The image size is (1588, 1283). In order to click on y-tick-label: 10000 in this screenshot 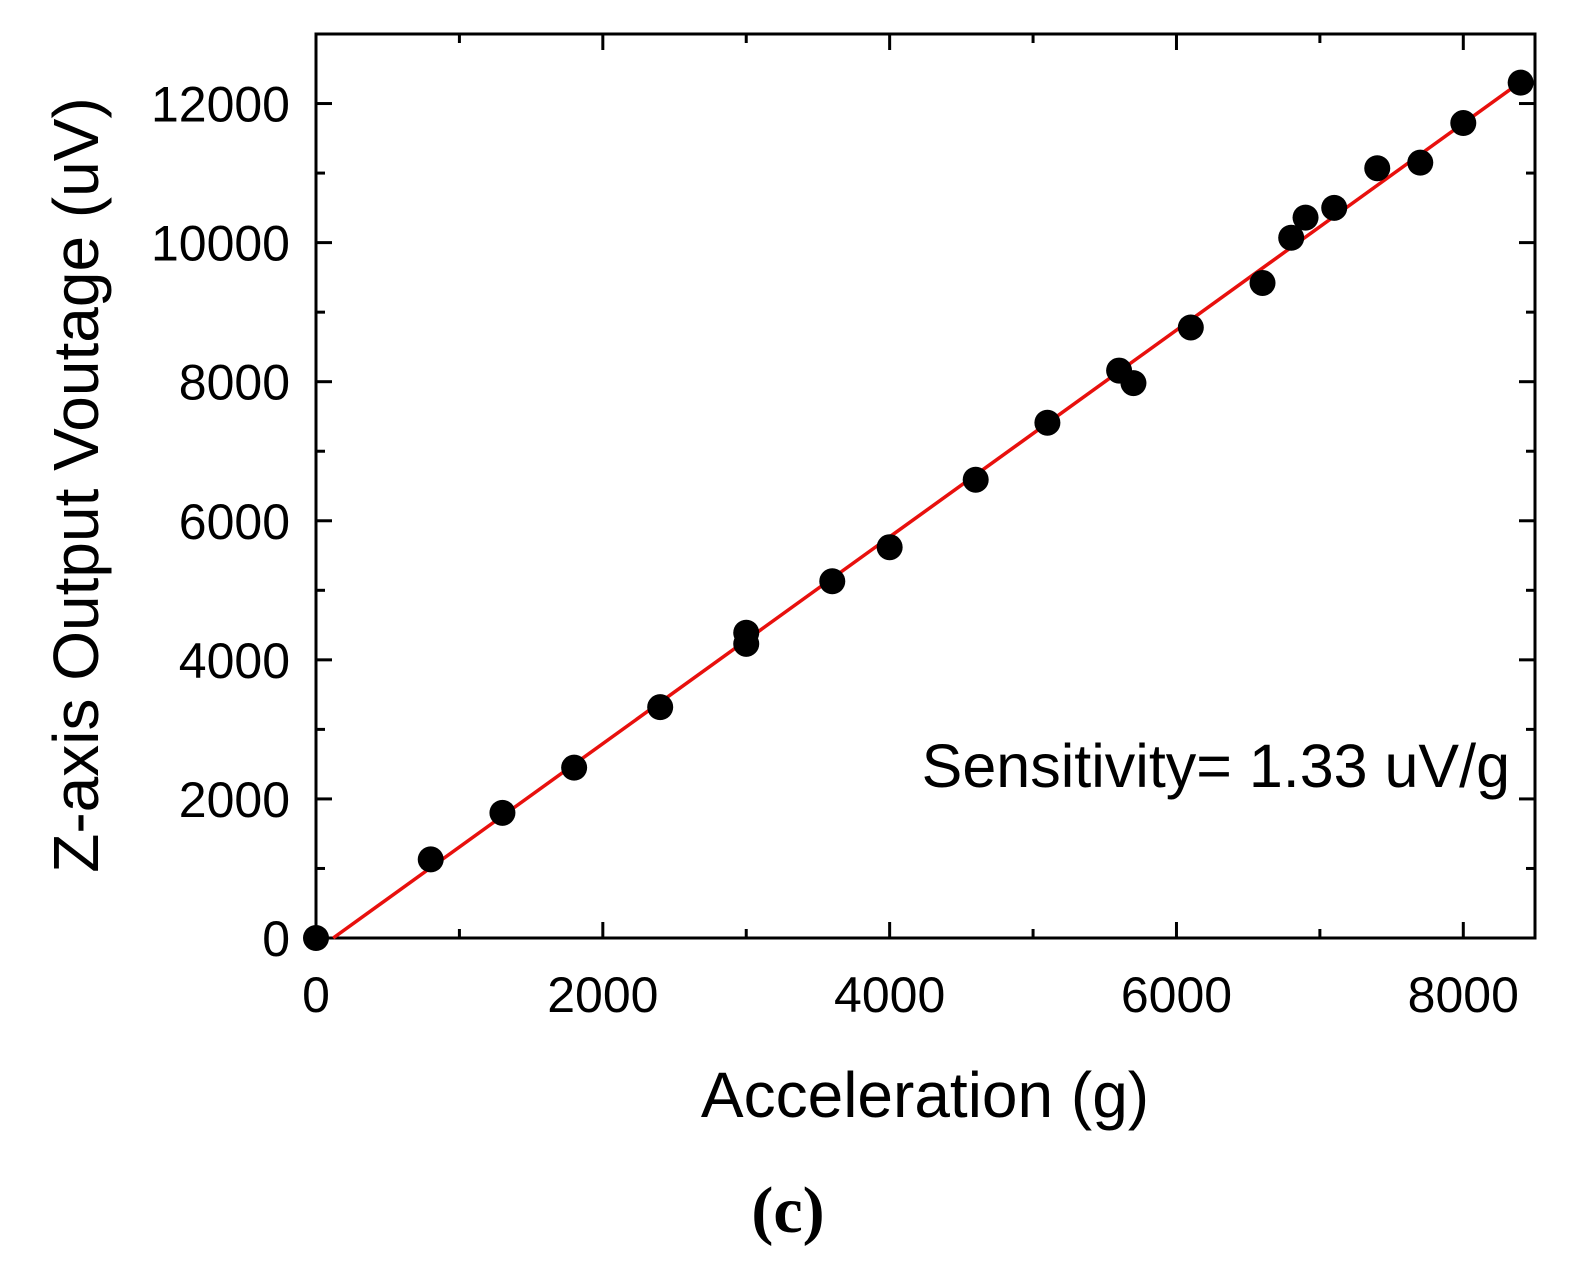, I will do `click(220, 244)`.